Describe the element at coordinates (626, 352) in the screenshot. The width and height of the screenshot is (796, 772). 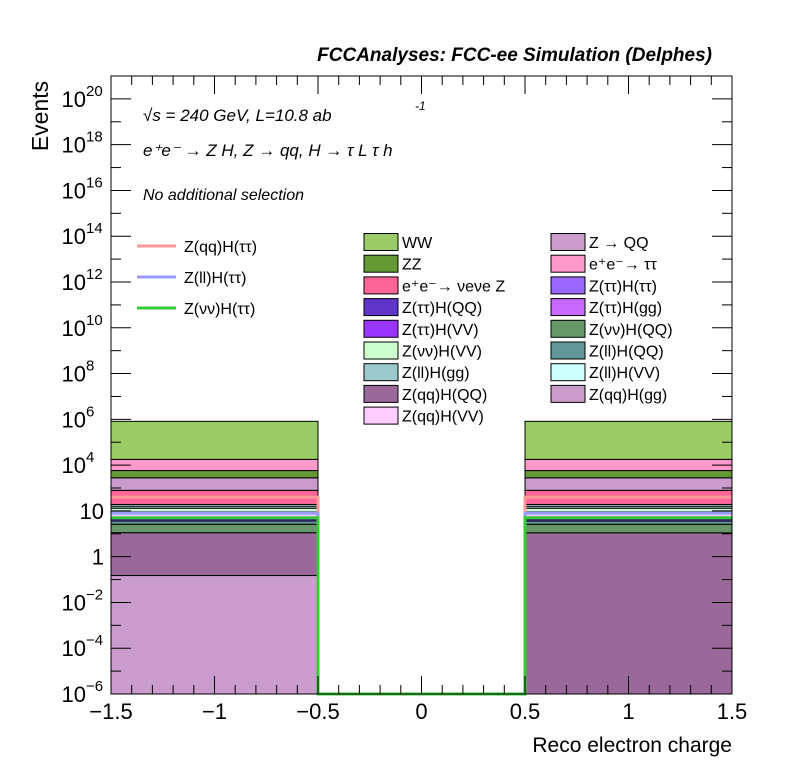
I see `legend-label-z-ll-h-qq: Z(ll)H(QQ)` at that location.